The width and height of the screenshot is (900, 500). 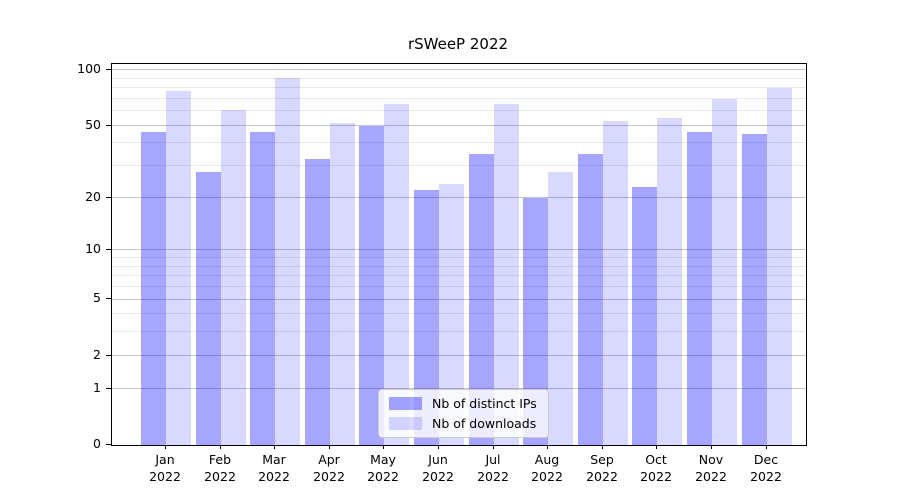 I want to click on bar-downloads-nov, so click(x=724, y=271).